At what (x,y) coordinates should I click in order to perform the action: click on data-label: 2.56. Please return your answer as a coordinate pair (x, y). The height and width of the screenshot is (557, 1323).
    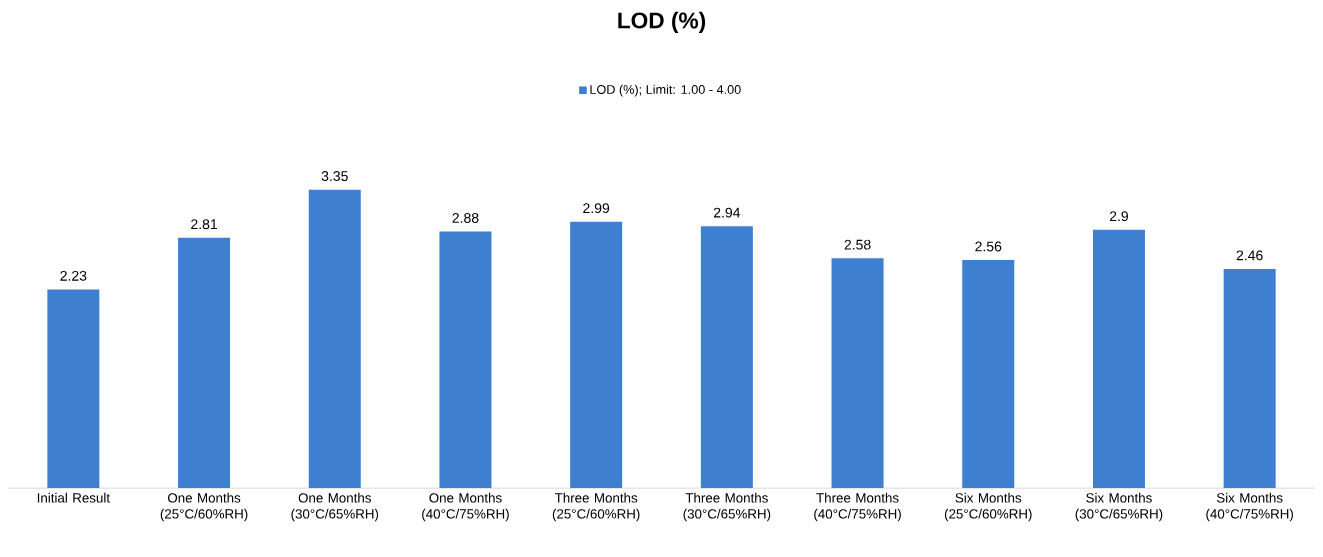
    Looking at the image, I should click on (988, 246).